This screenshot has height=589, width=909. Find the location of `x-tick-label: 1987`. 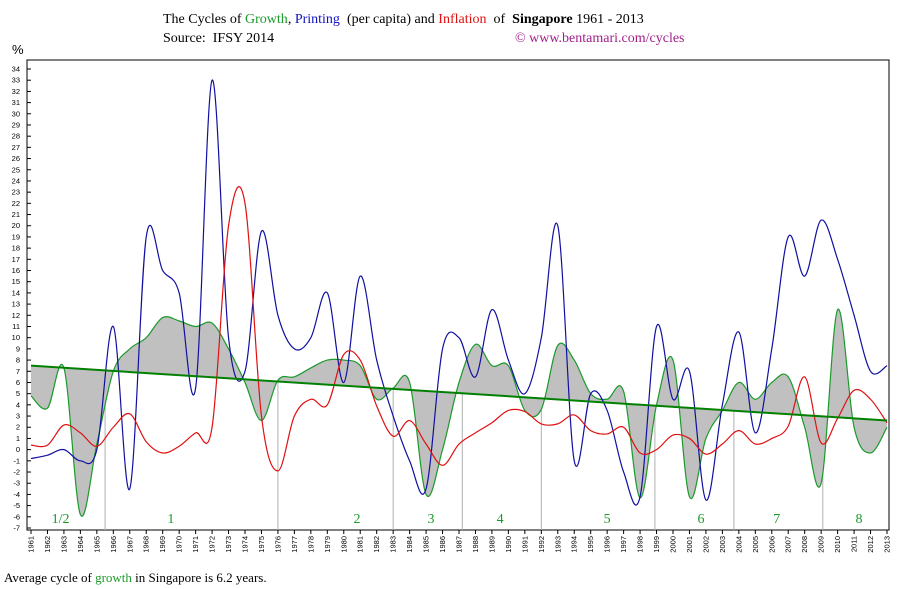

x-tick-label: 1987 is located at coordinates (459, 544).